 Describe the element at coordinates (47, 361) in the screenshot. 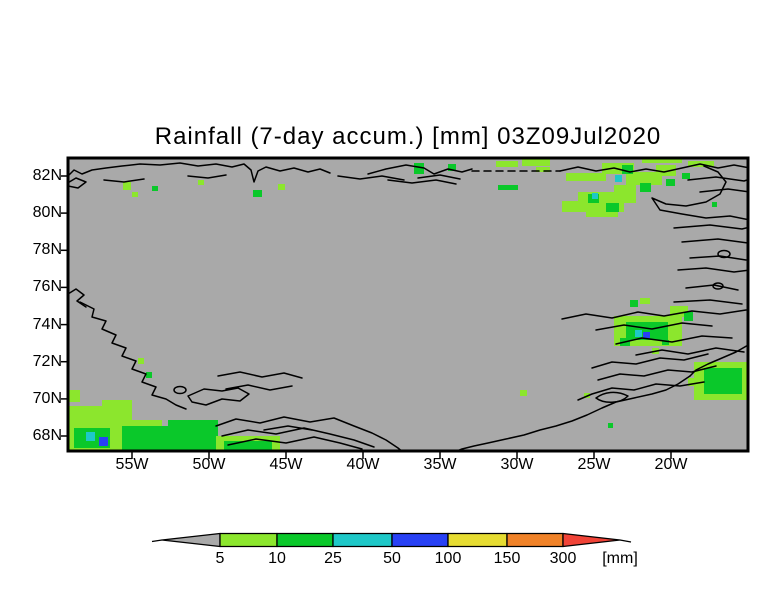

I see `lat-tick-label: 72N` at that location.